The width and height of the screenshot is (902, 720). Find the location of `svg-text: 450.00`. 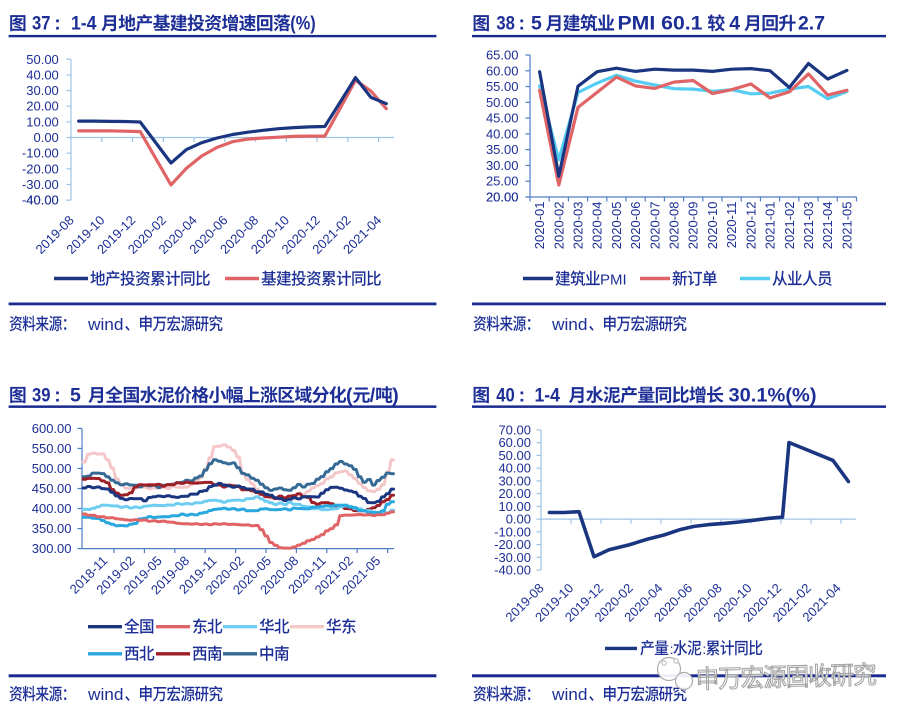

svg-text: 450.00 is located at coordinates (52, 488).